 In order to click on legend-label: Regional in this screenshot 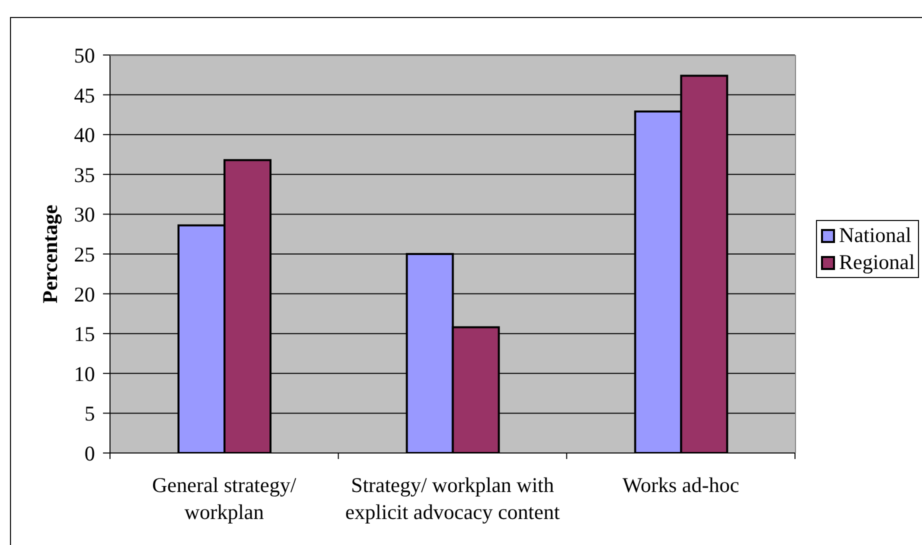, I will do `click(877, 262)`.